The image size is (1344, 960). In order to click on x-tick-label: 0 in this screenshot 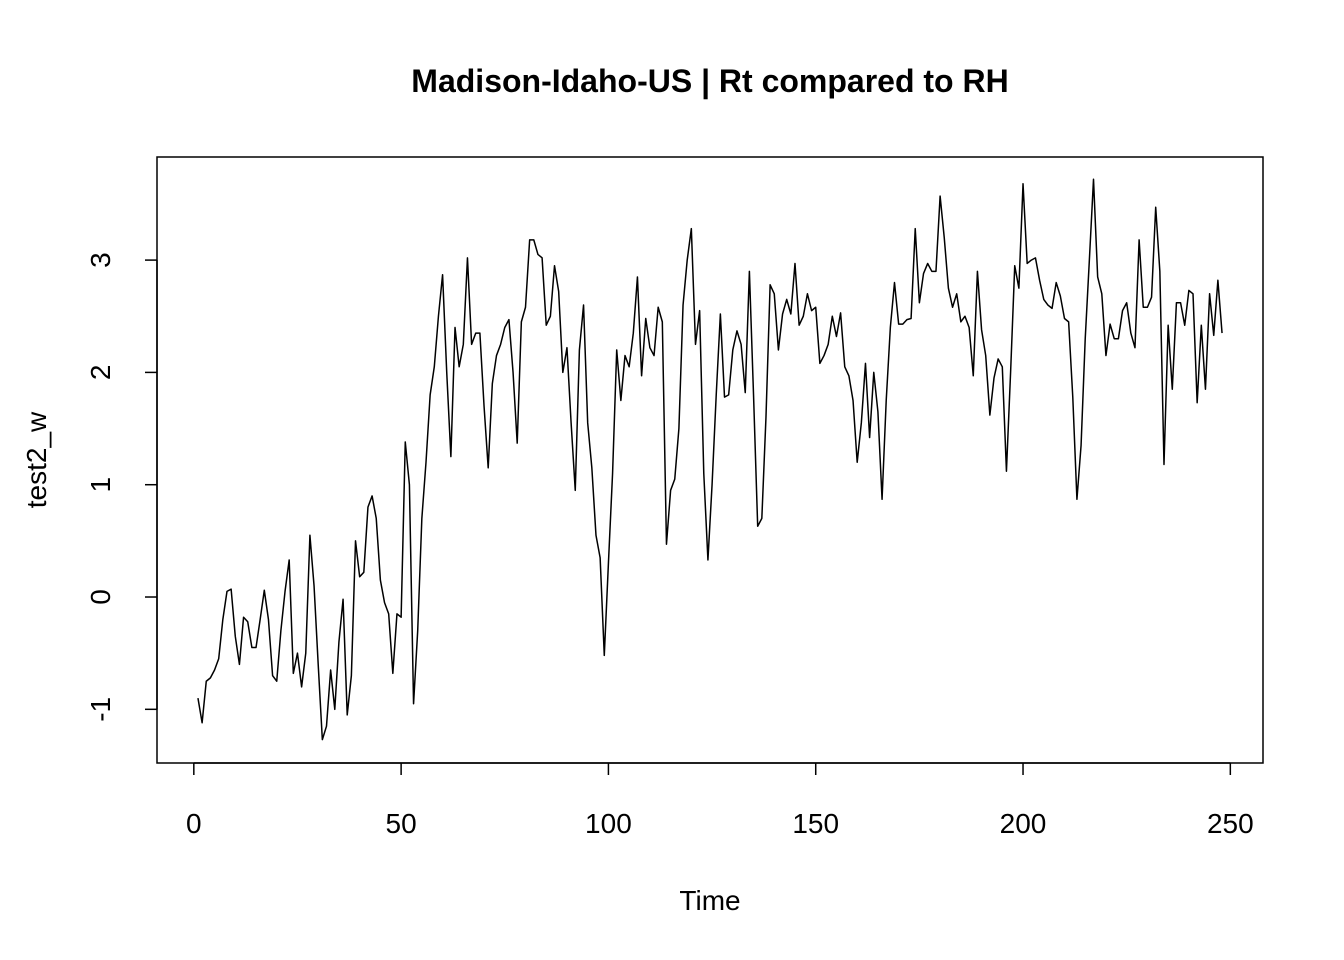, I will do `click(194, 823)`.